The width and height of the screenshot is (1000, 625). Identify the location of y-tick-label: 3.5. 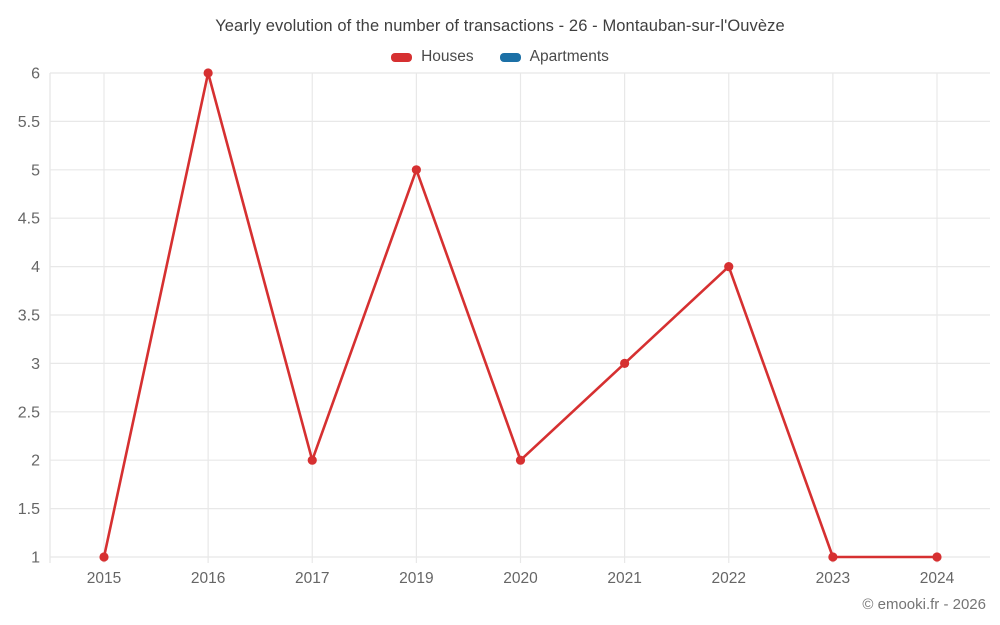
(29, 316).